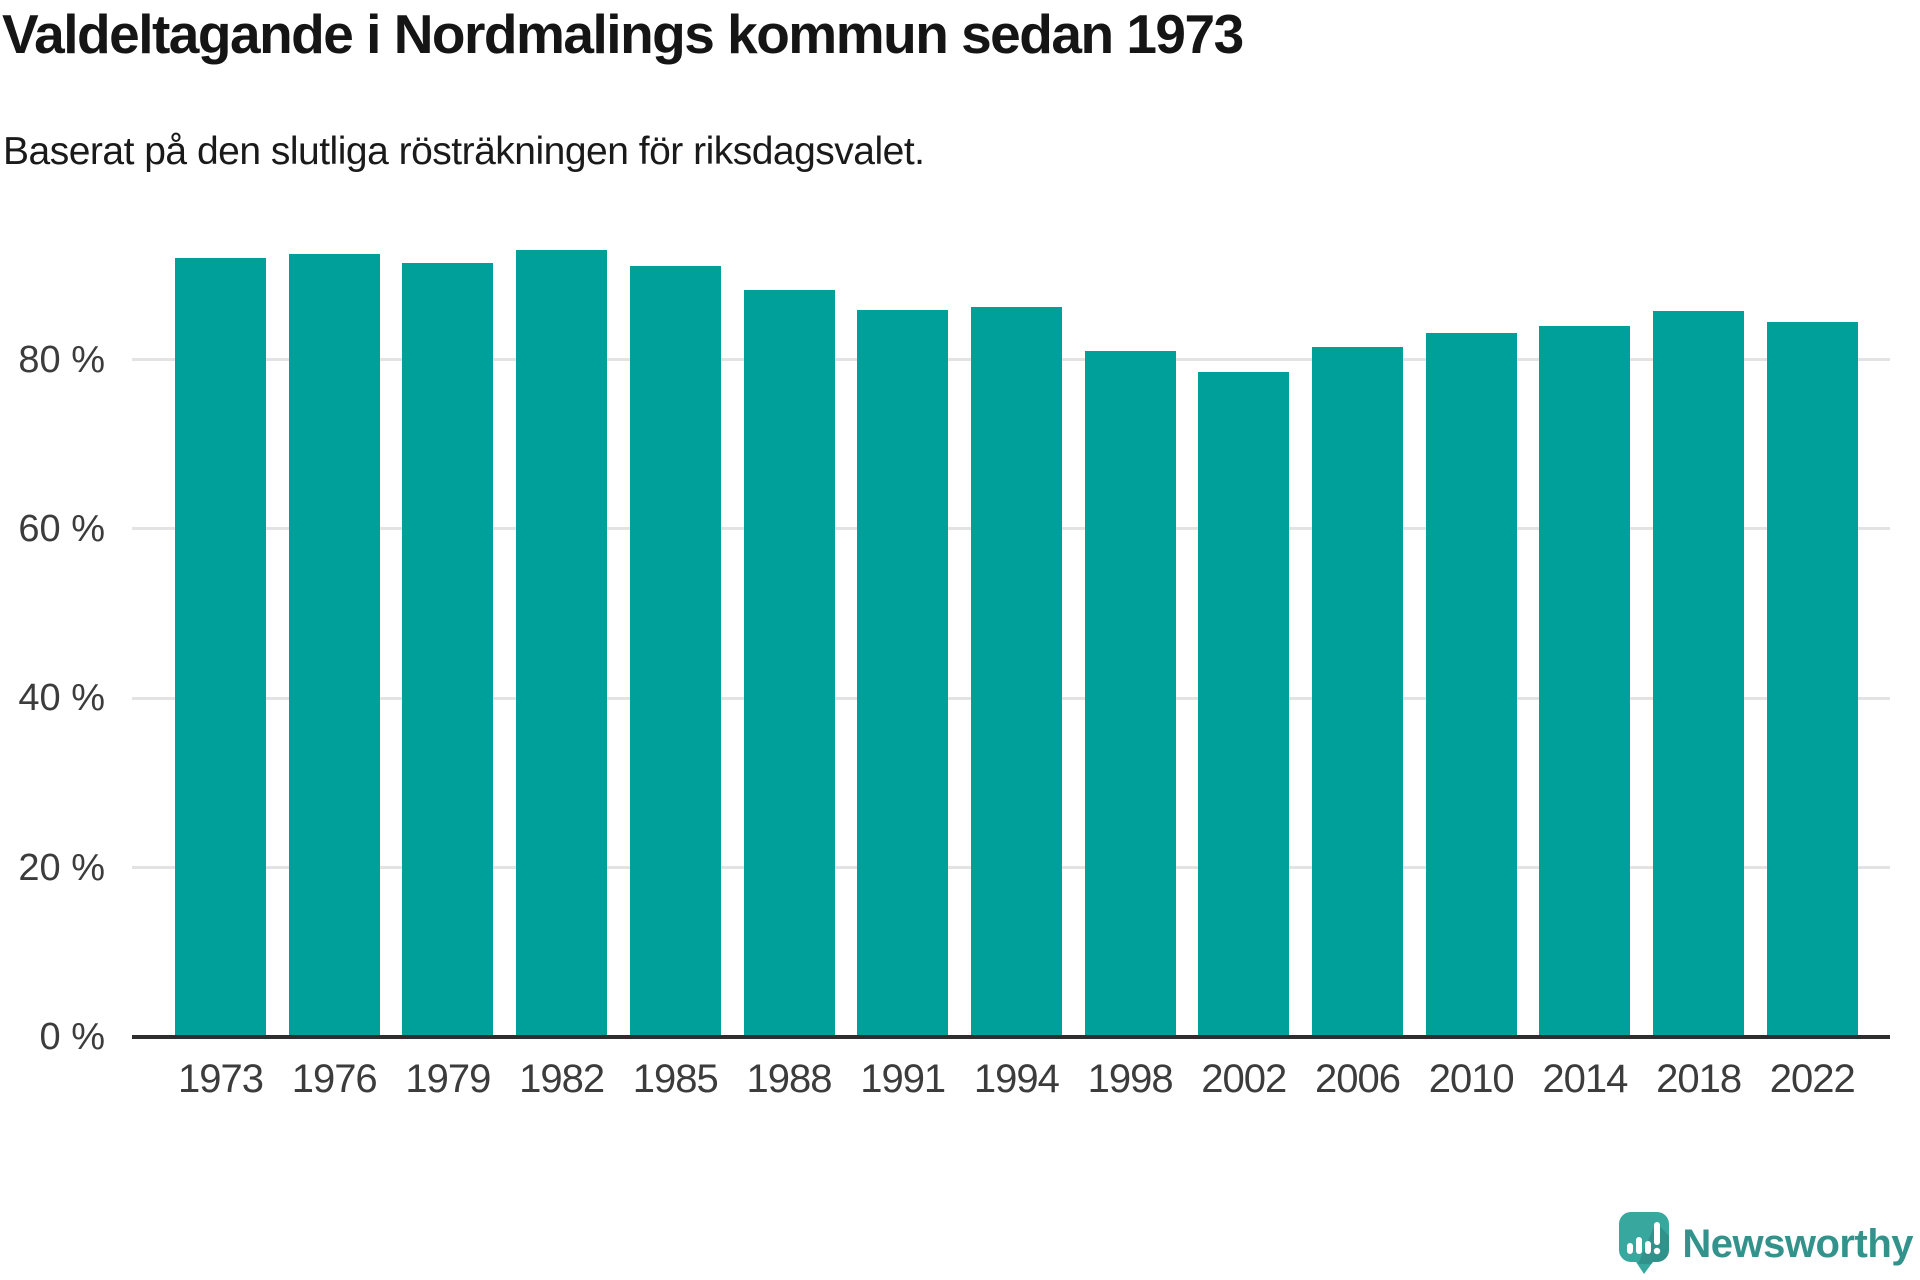  Describe the element at coordinates (1644, 1238) in the screenshot. I see `logo-mini-bars-icon` at that location.